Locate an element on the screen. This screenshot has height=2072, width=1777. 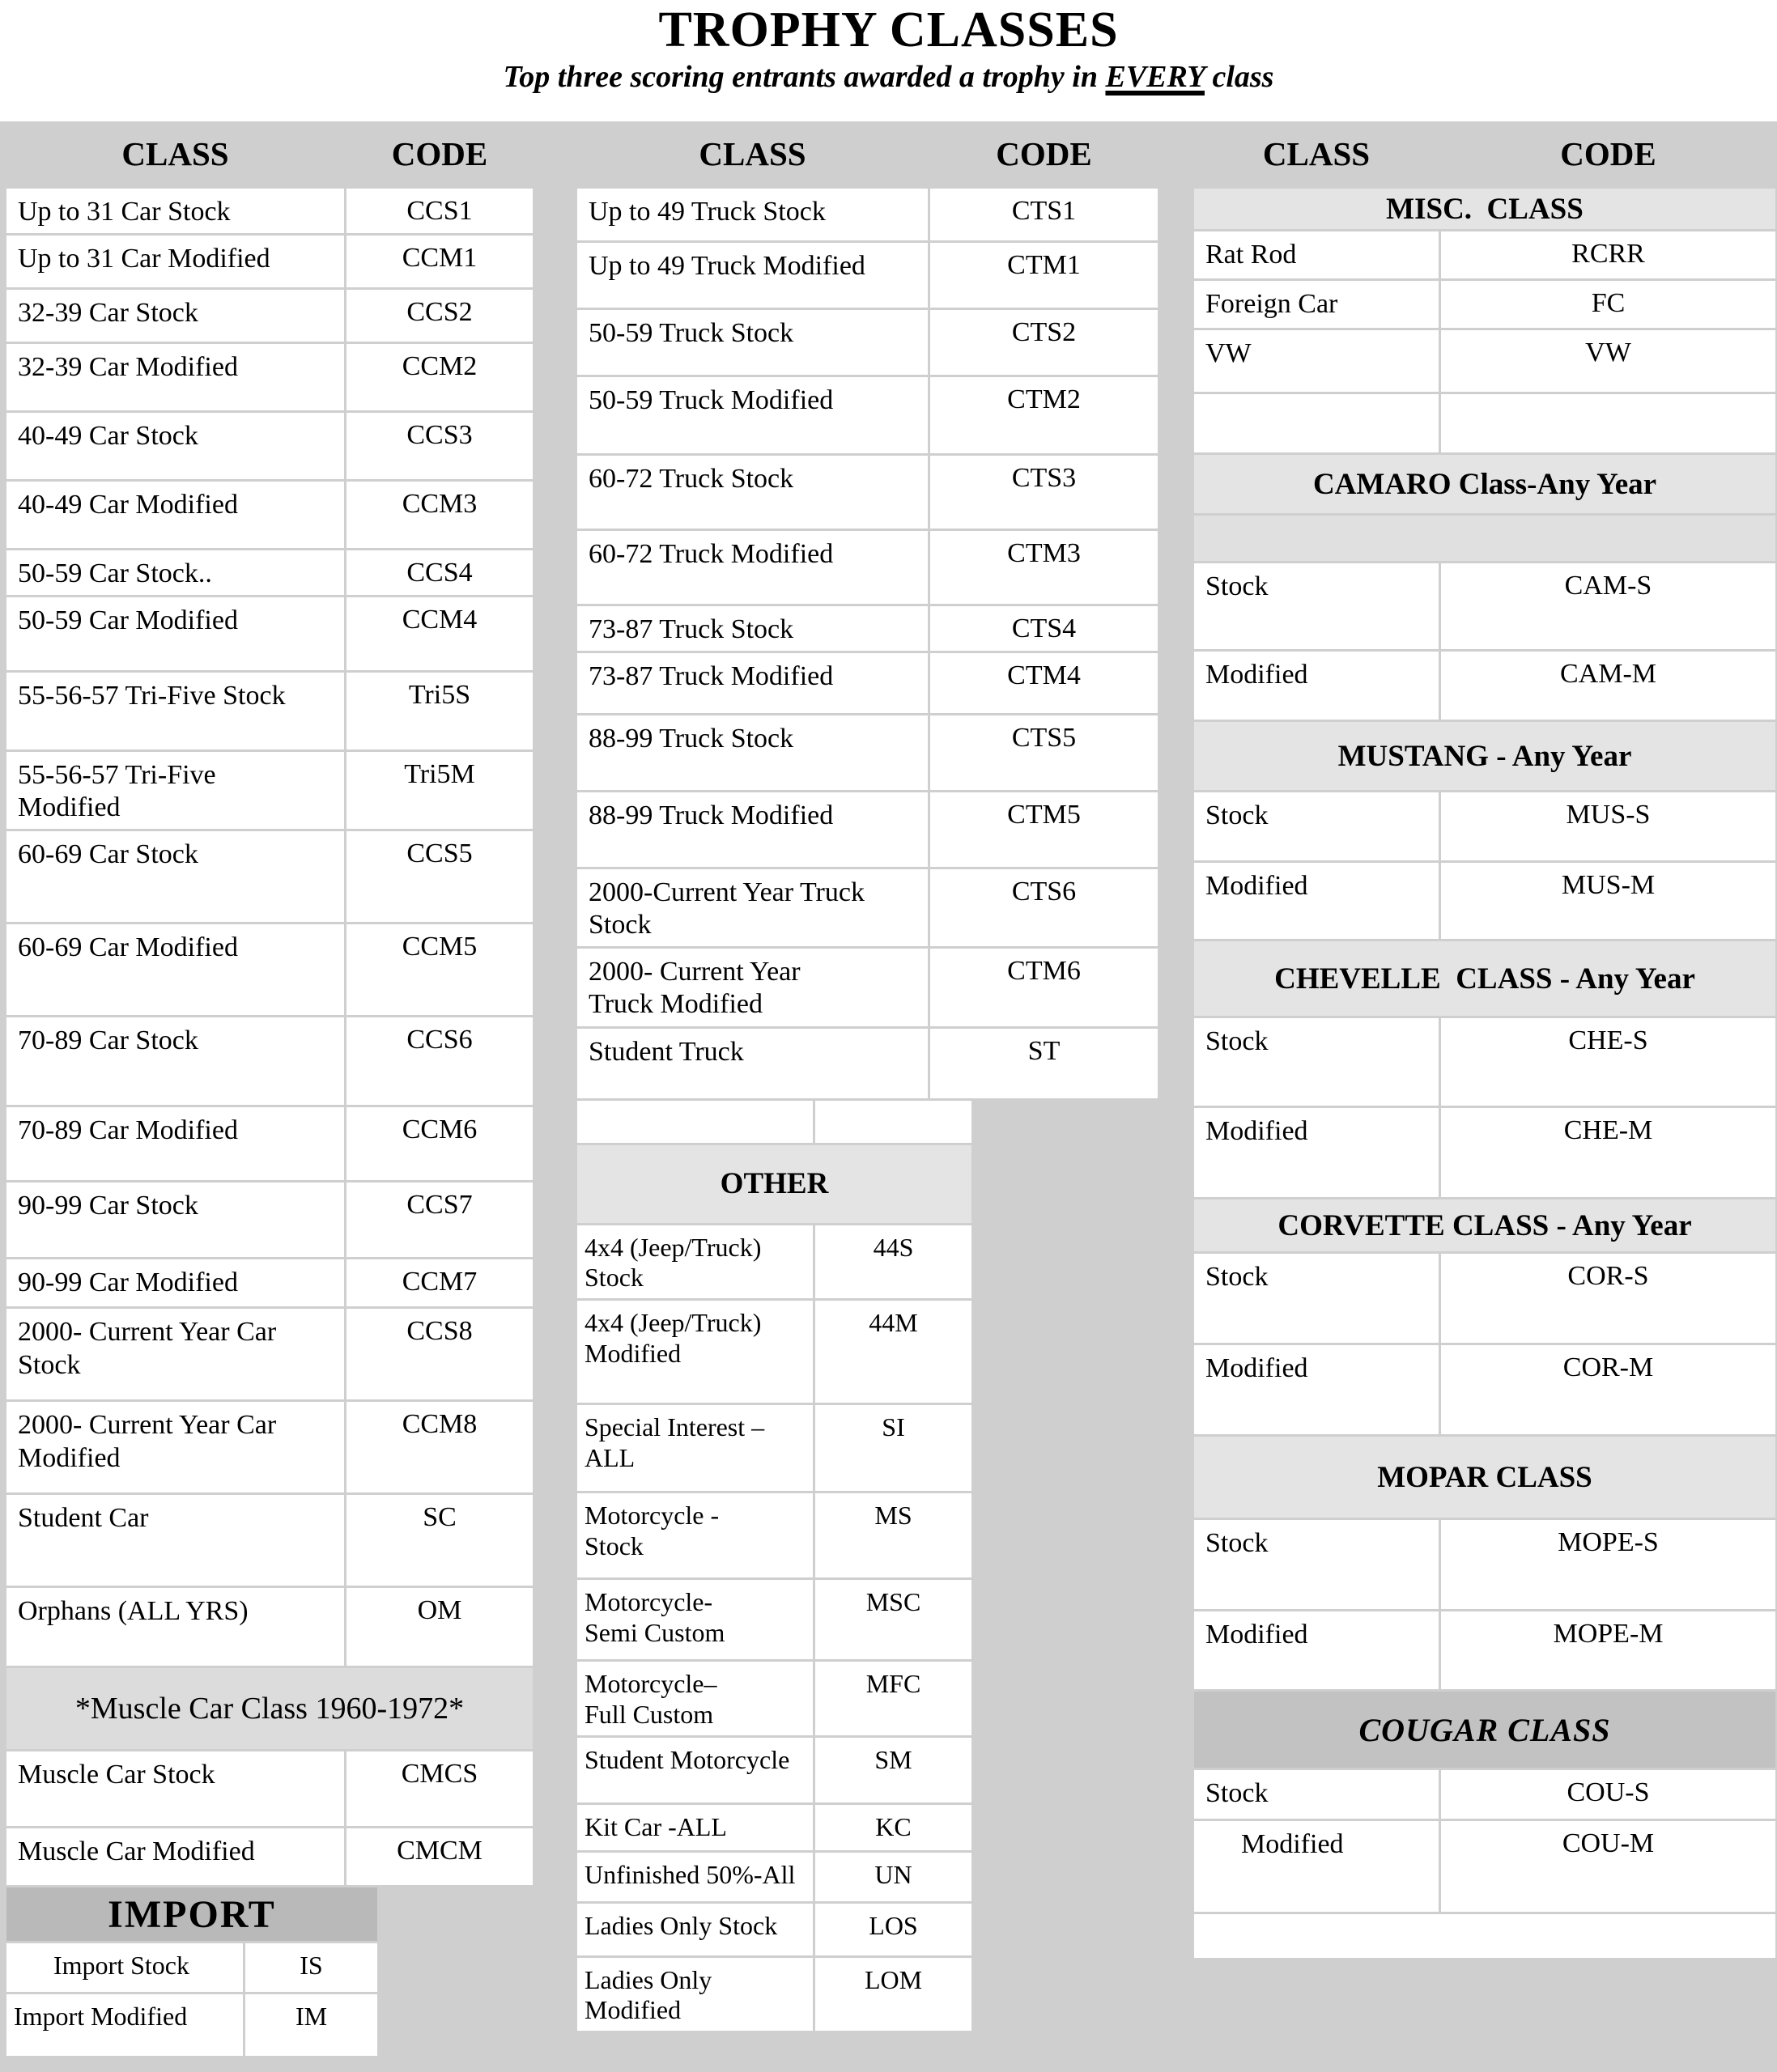
class-cell: 70-89 Car Modified is located at coordinates (175, 1144).